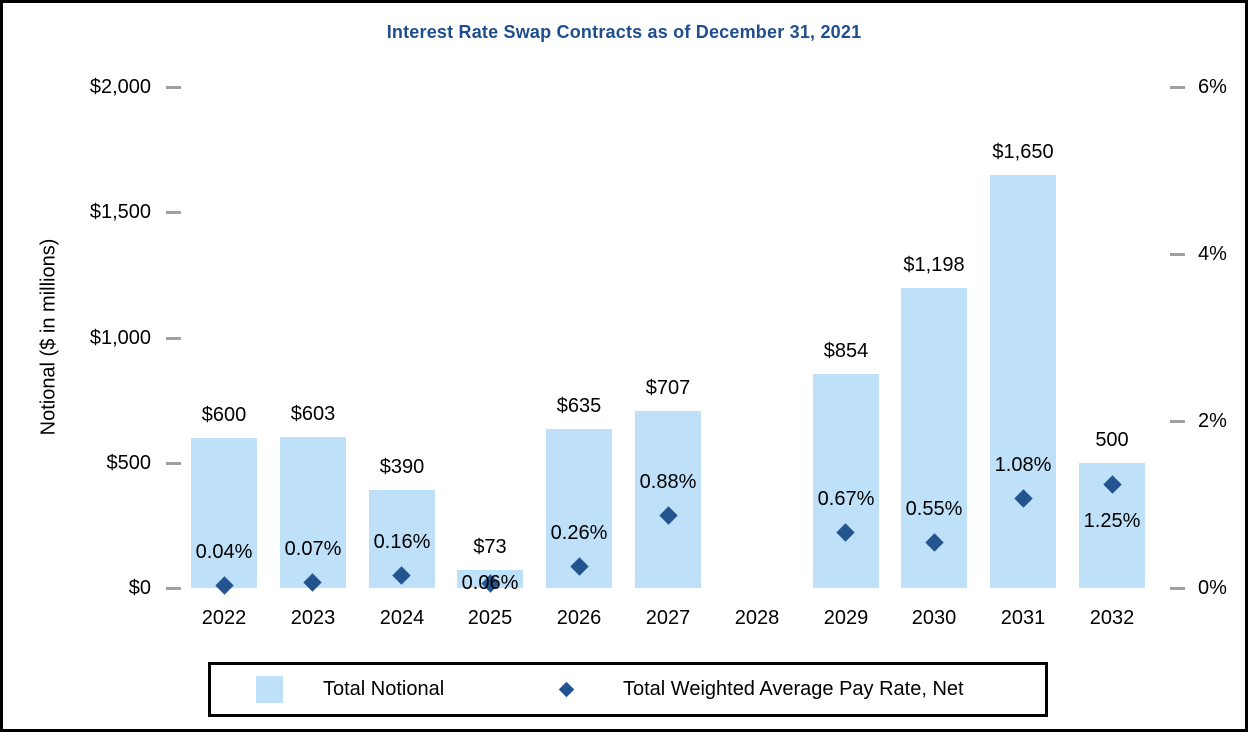  I want to click on bar-value-label-2032: 500, so click(1112, 440).